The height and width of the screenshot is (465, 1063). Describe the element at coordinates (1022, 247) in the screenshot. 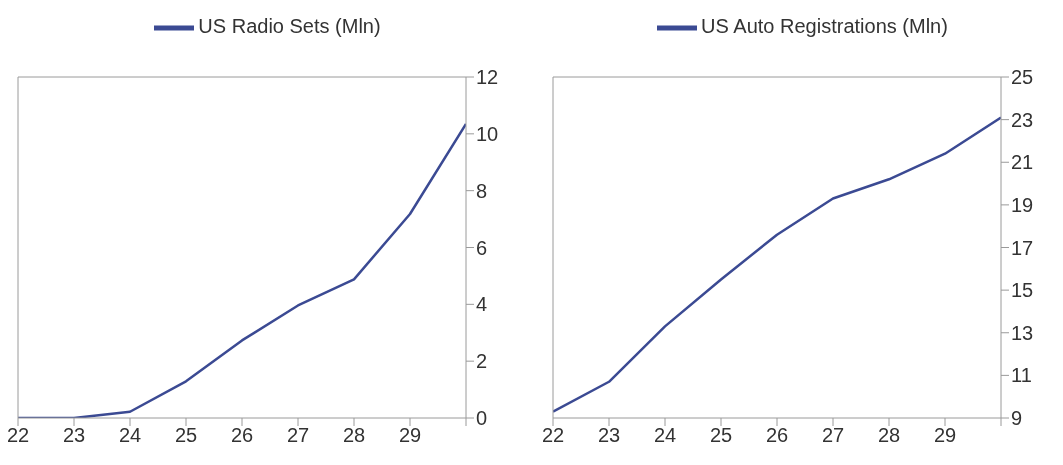

I see `y-tick-label: 17` at that location.